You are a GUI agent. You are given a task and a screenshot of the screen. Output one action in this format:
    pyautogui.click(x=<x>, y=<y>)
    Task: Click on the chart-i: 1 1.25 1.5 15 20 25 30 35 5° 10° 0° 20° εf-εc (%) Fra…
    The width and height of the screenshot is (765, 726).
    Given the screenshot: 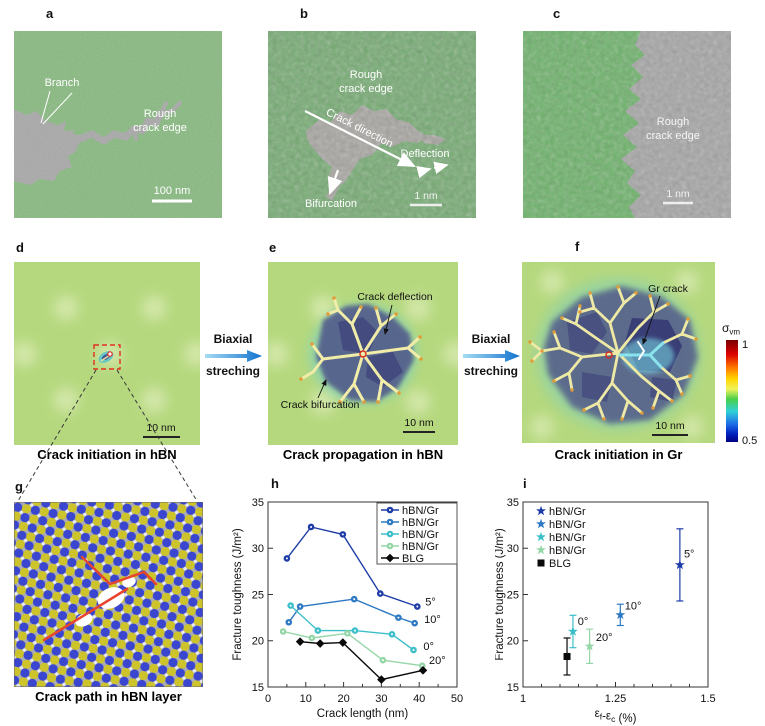 What is the action you would take?
    pyautogui.click(x=605, y=611)
    